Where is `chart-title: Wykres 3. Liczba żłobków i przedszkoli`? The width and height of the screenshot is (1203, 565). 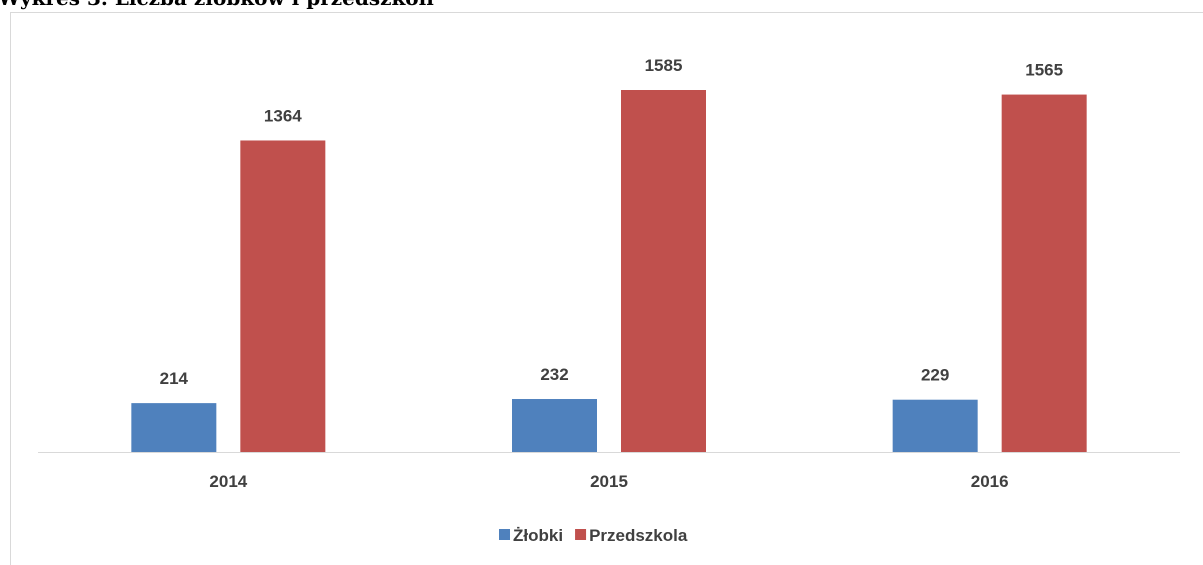 chart-title: Wykres 3. Liczba żłobków i przedszkoli is located at coordinates (217, 5).